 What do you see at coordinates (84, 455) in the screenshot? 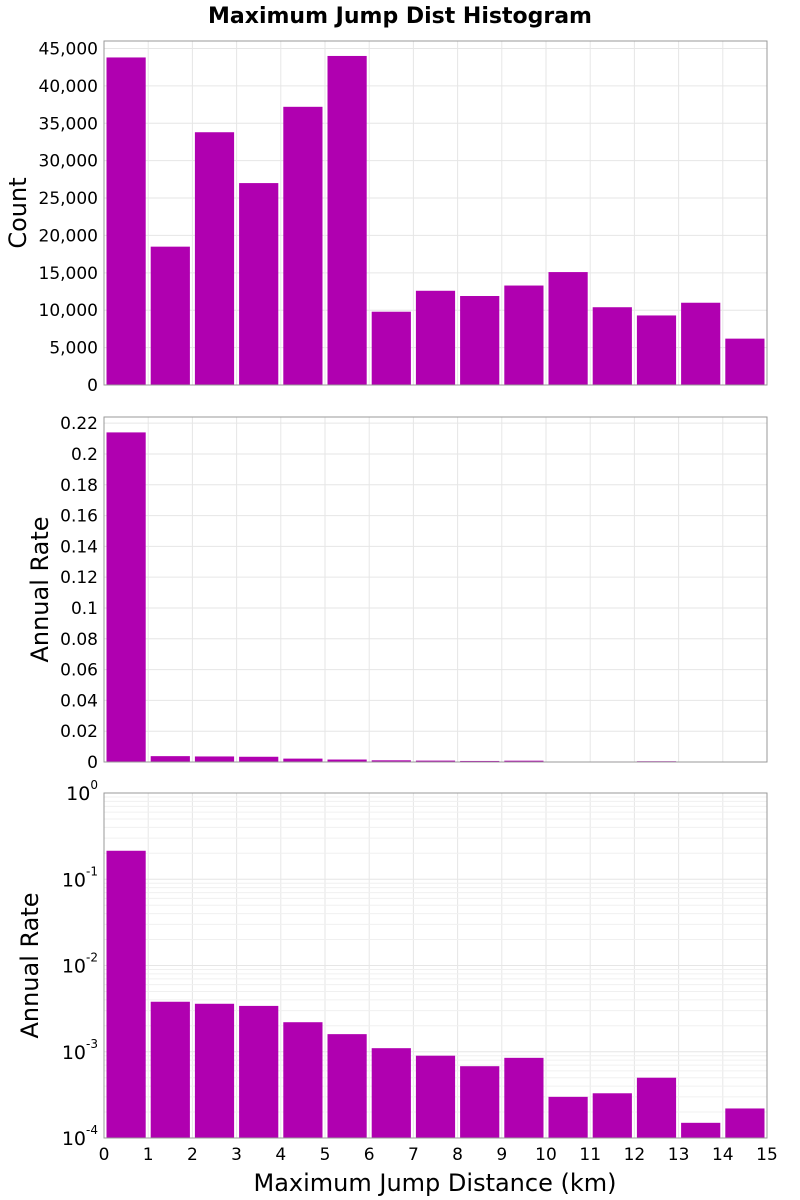
I see `y-tick-label: 0.2` at bounding box center [84, 455].